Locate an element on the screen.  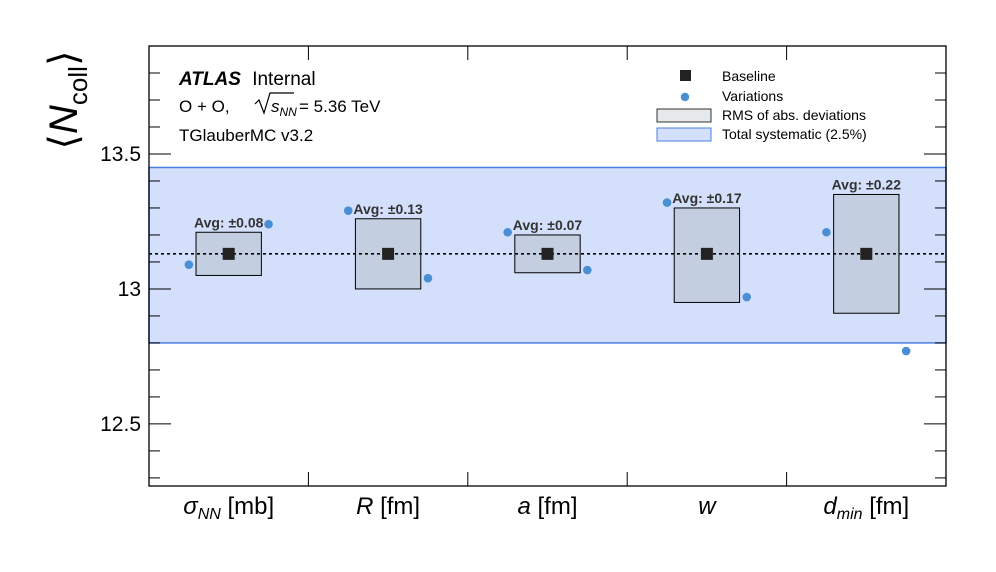
legend-band-box is located at coordinates (684, 134).